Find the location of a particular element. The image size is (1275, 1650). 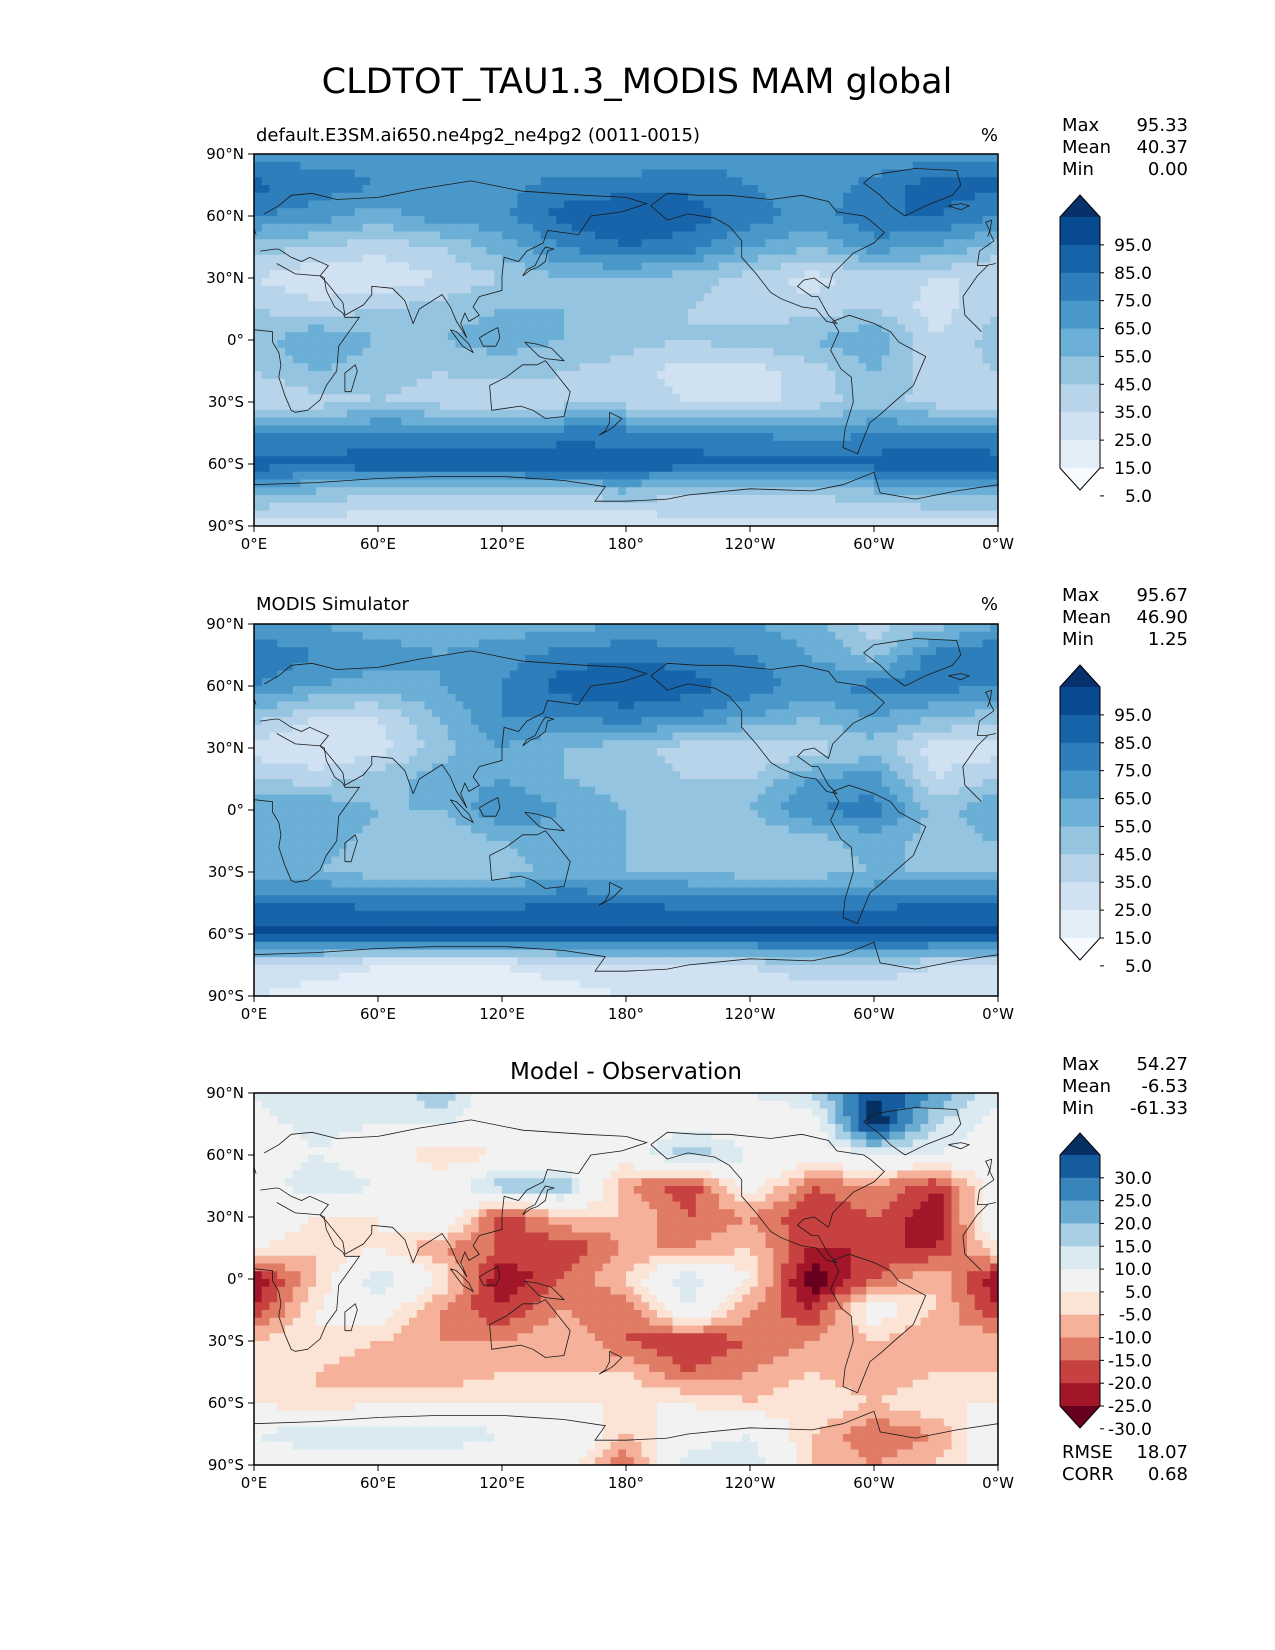

panel-units: % is located at coordinates (989, 604).